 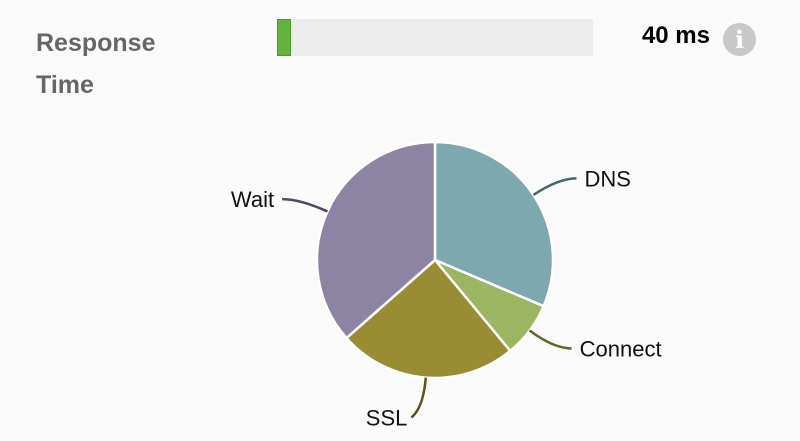 What do you see at coordinates (252, 199) in the screenshot?
I see `pie-label-wait: Wait` at bounding box center [252, 199].